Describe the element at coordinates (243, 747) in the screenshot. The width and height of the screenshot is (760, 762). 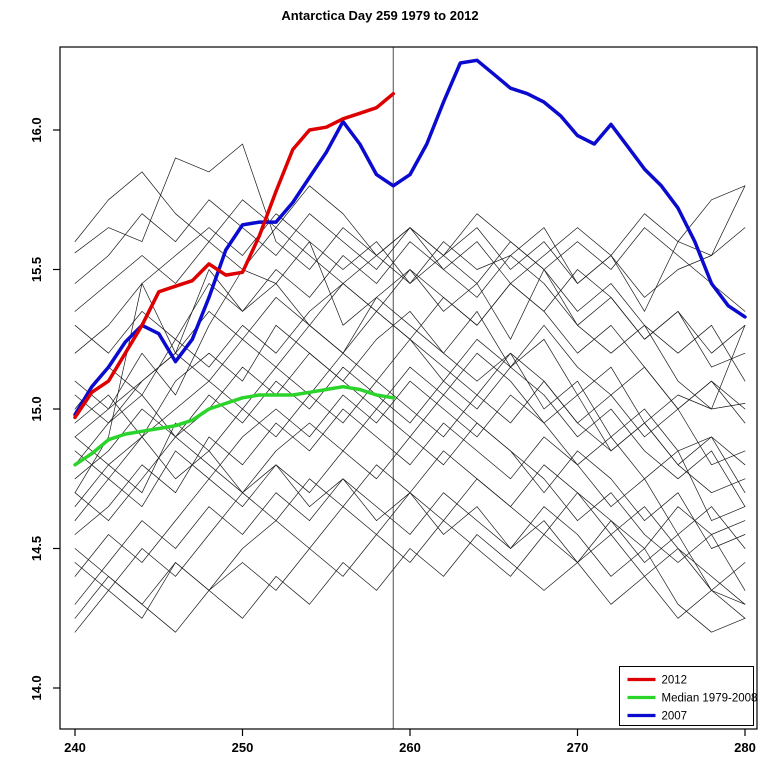
I see `x-axis-tick-label: 250` at that location.